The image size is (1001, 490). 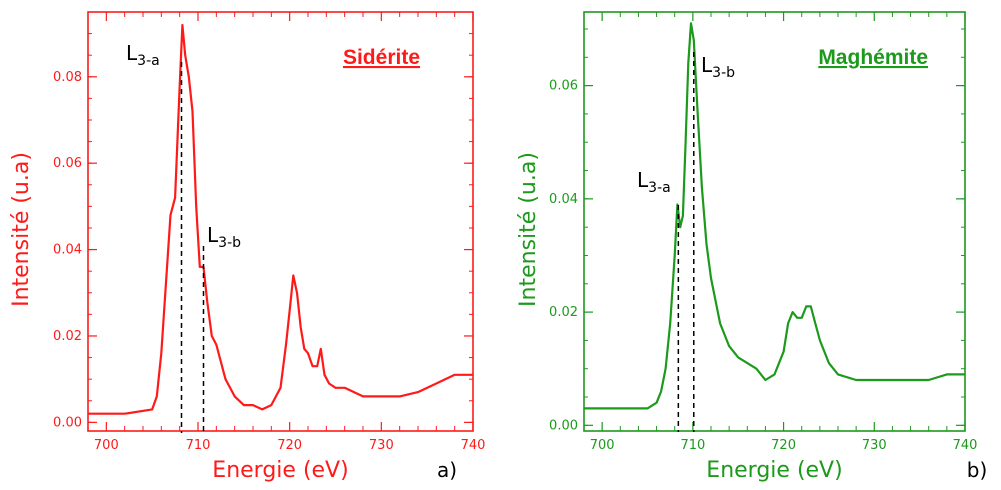 What do you see at coordinates (381, 57) in the screenshot?
I see `chart-title: Sidérite` at bounding box center [381, 57].